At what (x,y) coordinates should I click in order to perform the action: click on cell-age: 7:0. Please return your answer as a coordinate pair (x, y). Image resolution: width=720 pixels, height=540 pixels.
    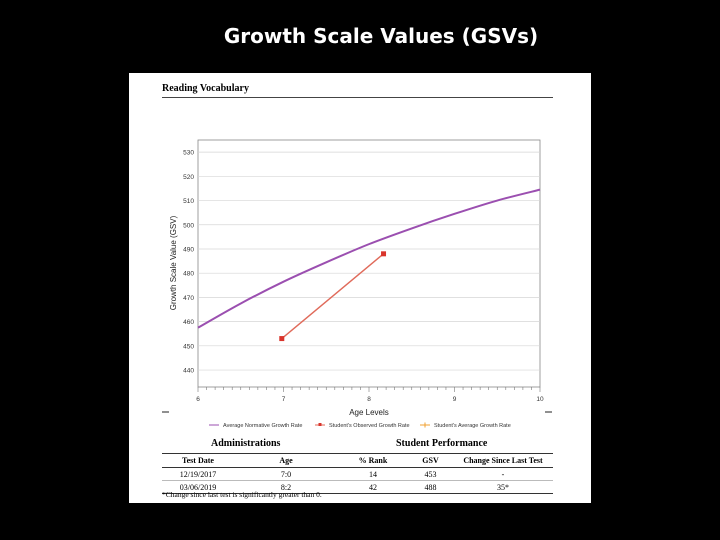
    Looking at the image, I should click on (286, 474).